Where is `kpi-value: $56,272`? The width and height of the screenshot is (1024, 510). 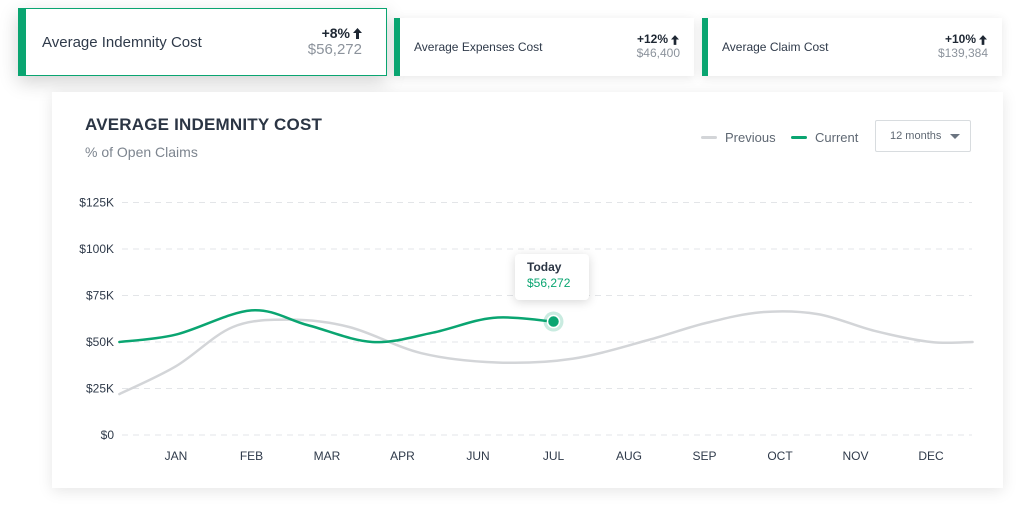 kpi-value: $56,272 is located at coordinates (334, 50).